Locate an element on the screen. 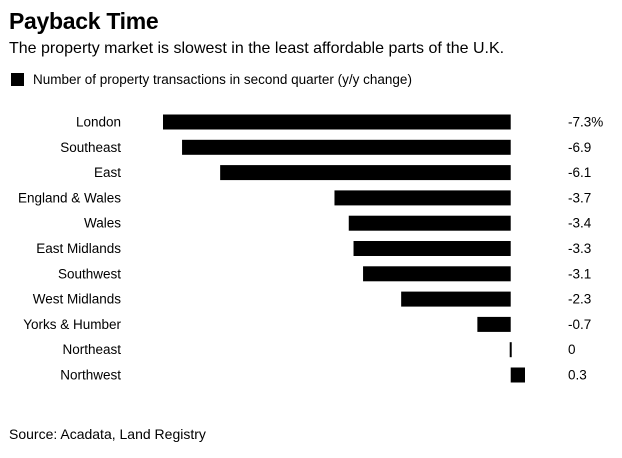 Image resolution: width=622 pixels, height=458 pixels. source-note: Source: Acadata, Land Registry is located at coordinates (107, 434).